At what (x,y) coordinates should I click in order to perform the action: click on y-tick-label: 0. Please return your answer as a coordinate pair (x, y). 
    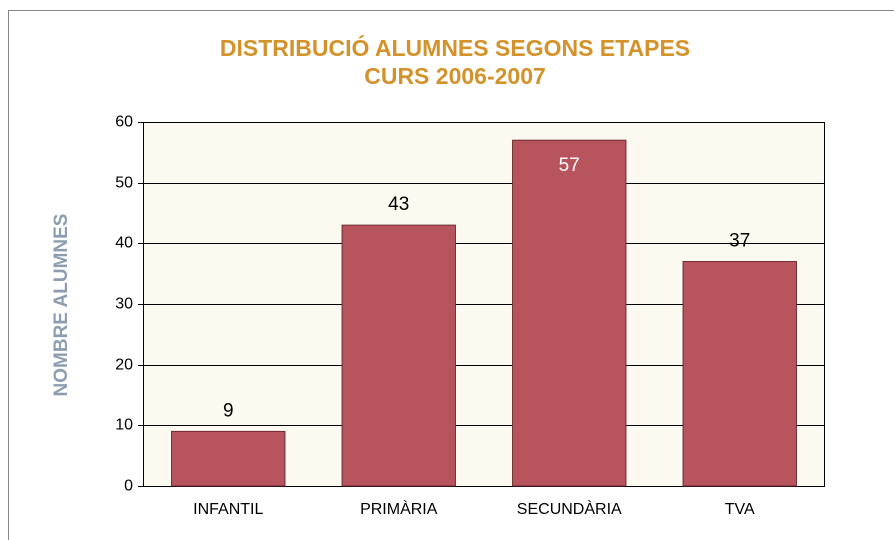
    Looking at the image, I should click on (128, 486).